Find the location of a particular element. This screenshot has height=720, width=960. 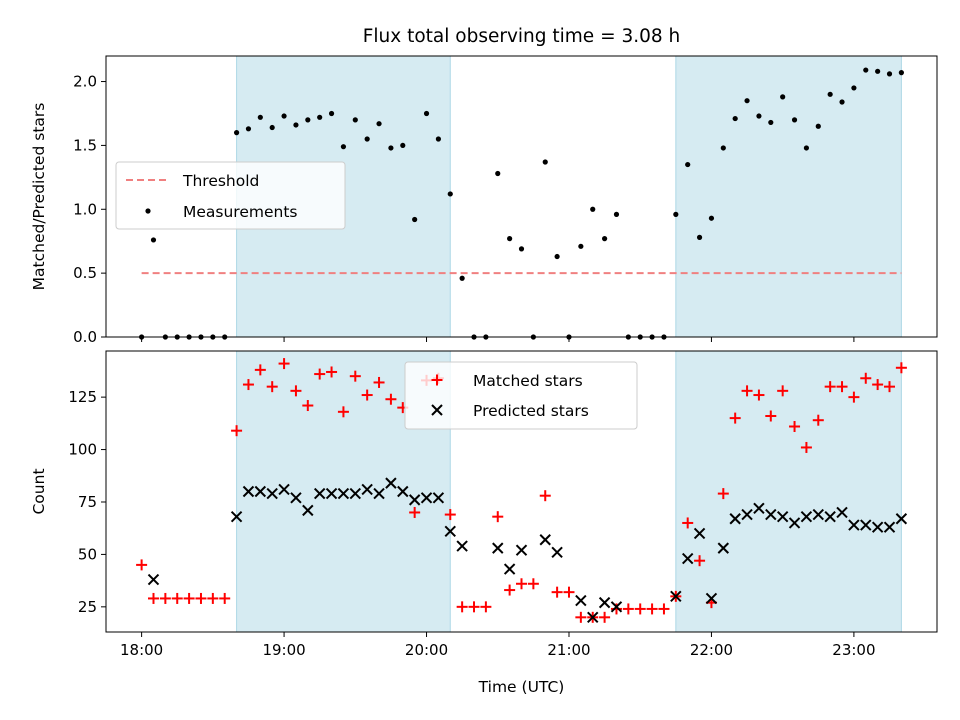

y-tick-label: 1.0 is located at coordinates (85, 209).